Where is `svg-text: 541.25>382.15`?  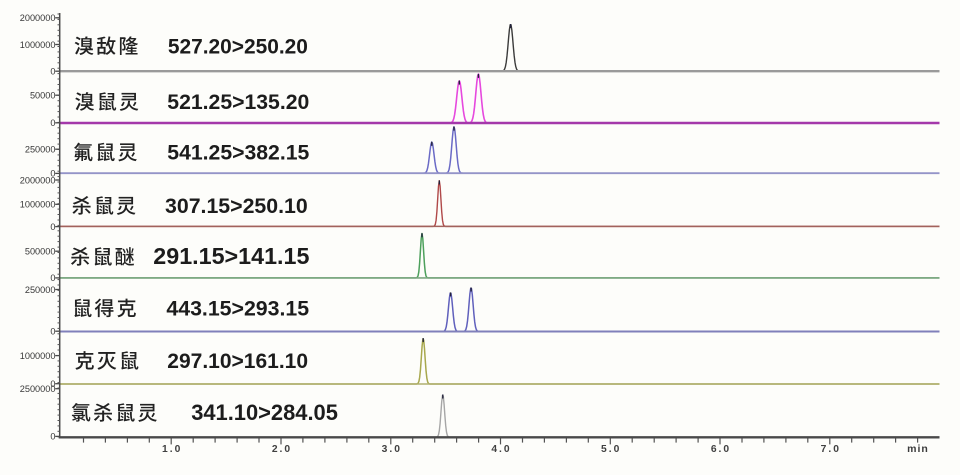 svg-text: 541.25>382.15 is located at coordinates (238, 153).